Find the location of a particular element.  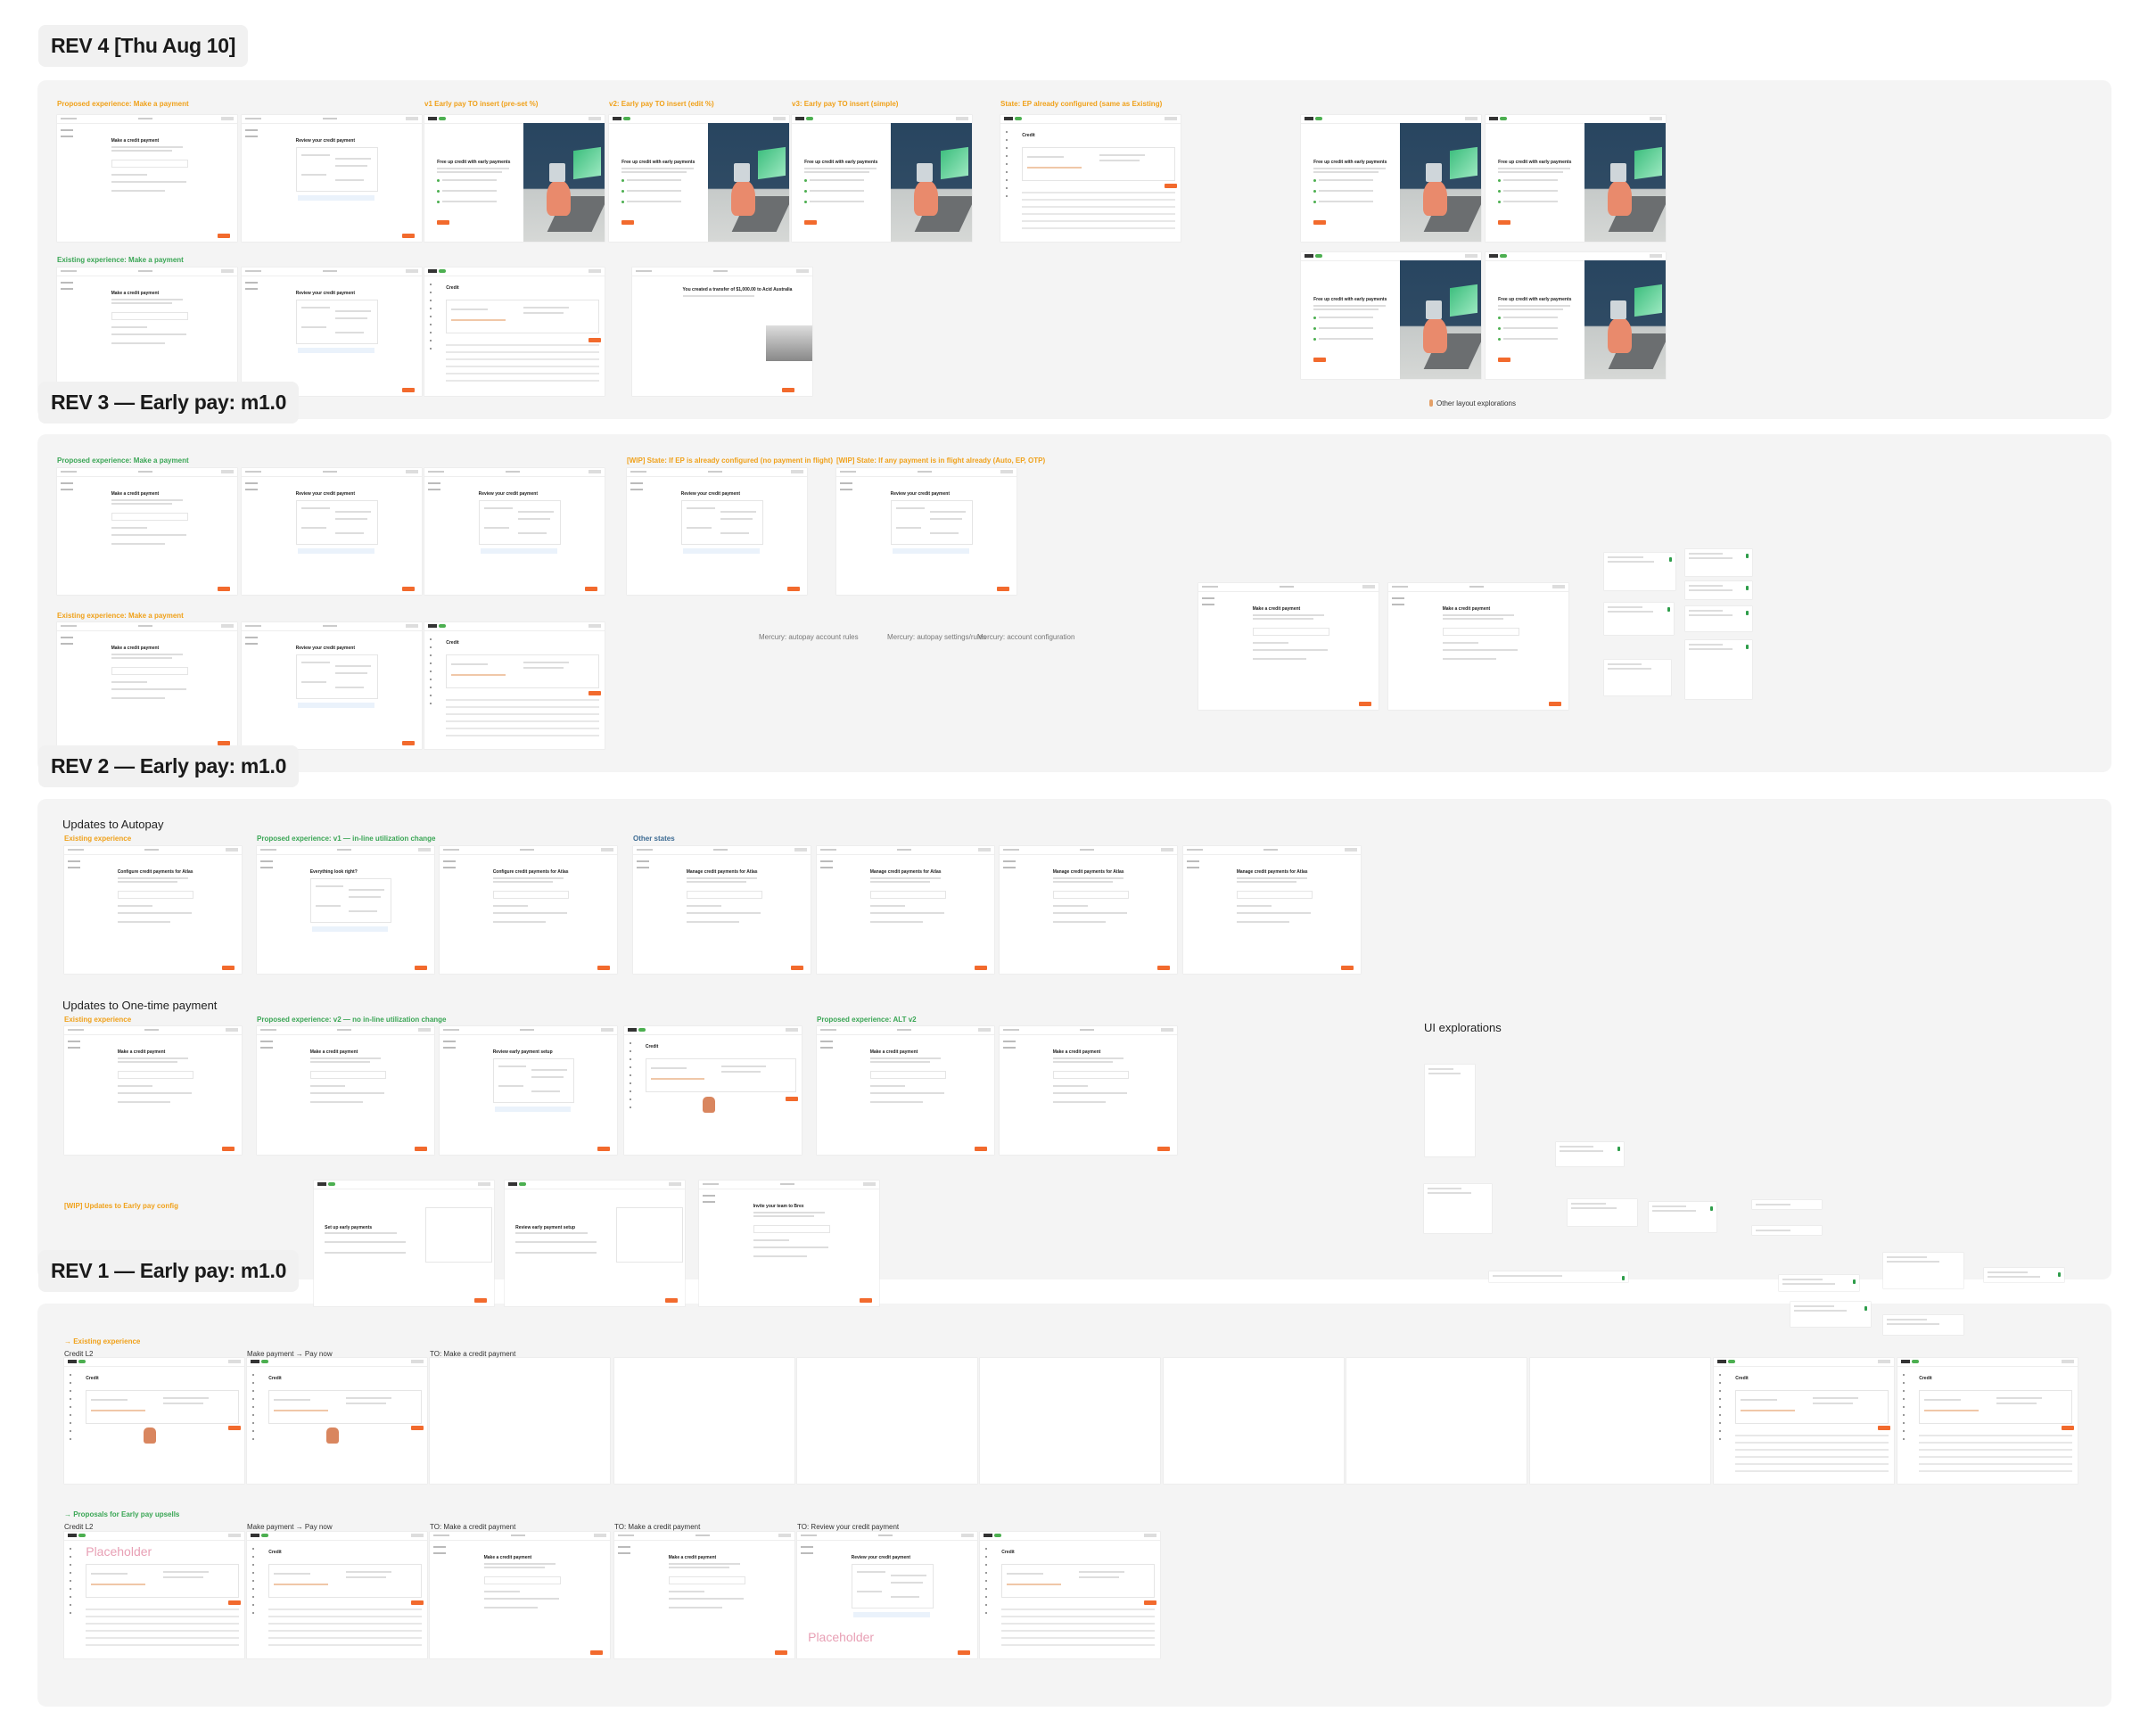

design-frame-dashhand: Credit is located at coordinates (337, 1421).